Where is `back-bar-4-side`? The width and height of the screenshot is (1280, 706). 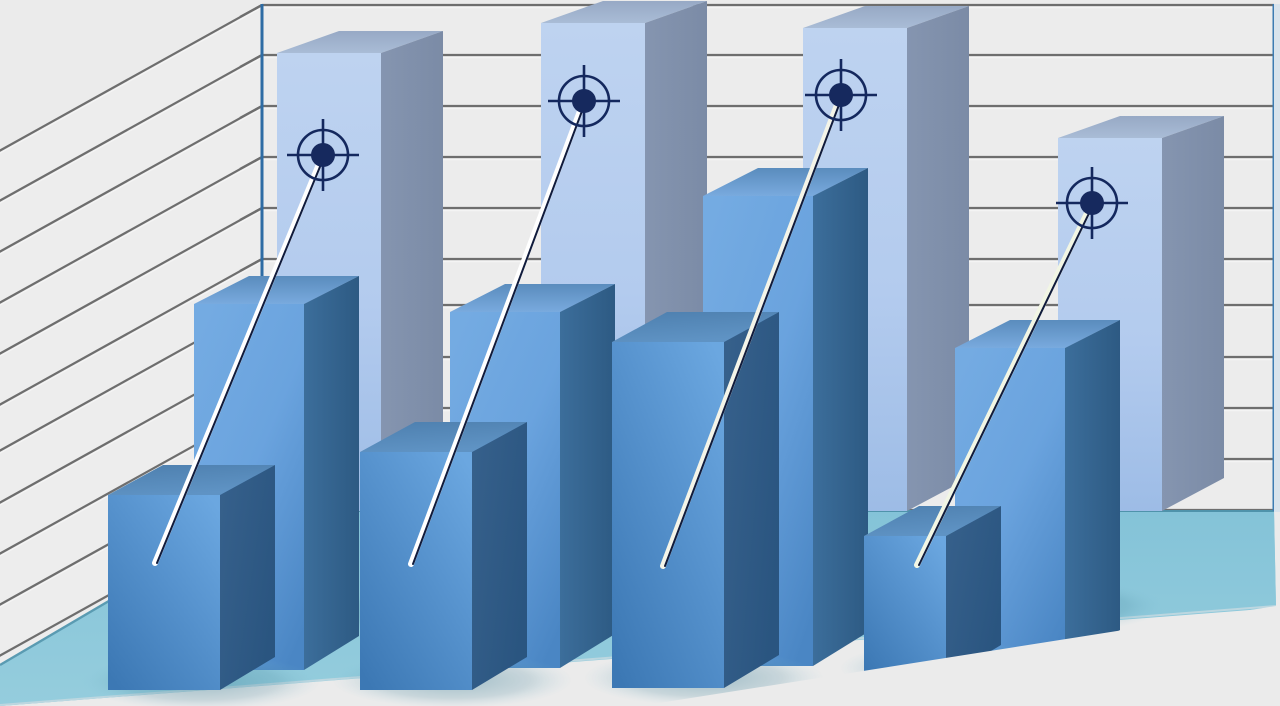 back-bar-4-side is located at coordinates (1193, 313).